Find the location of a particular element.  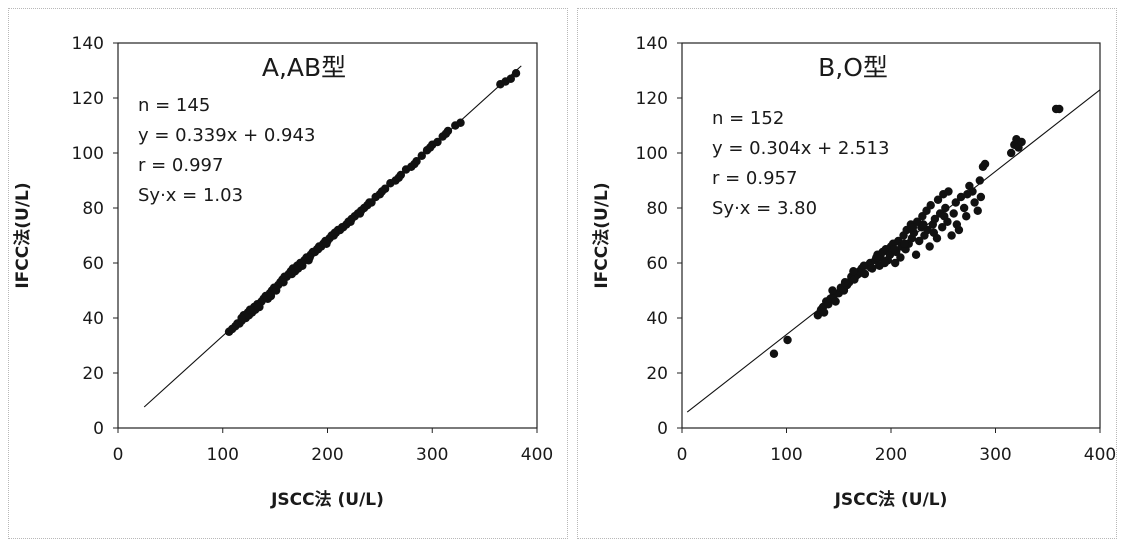

stats-line: y = 0.339x + 0.943 is located at coordinates (226, 135).